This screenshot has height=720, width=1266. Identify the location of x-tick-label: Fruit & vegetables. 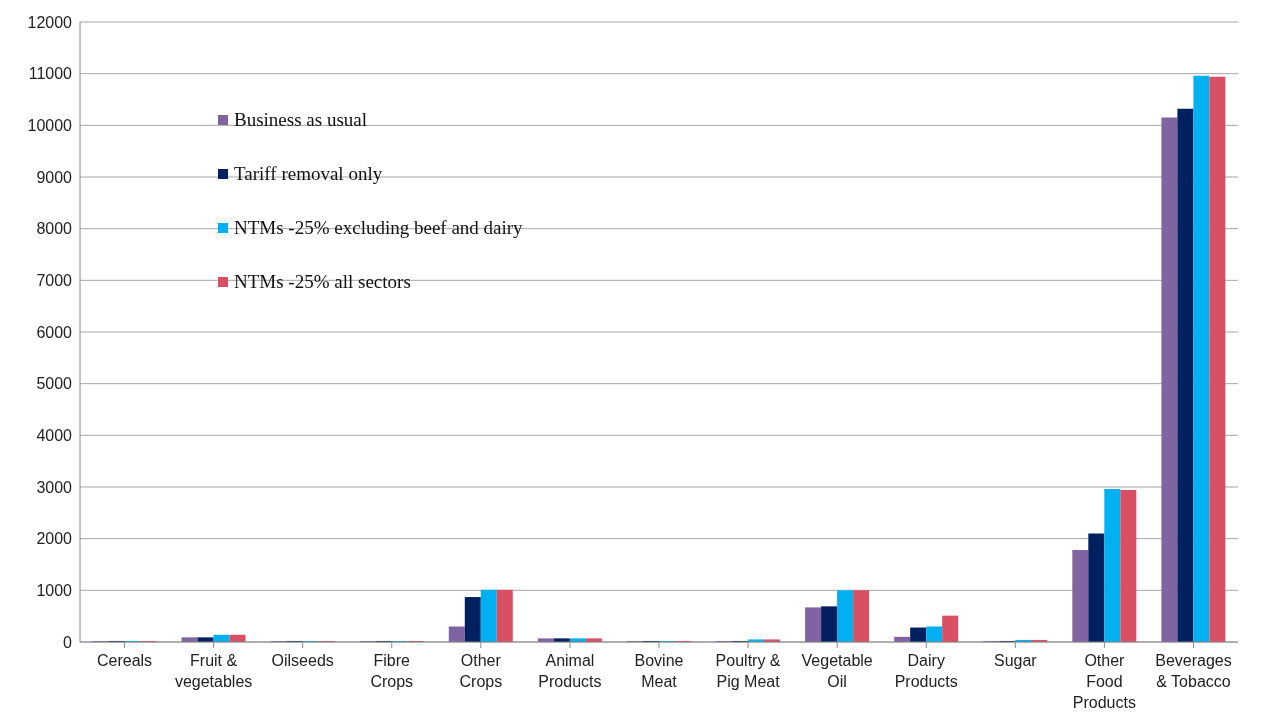
(213, 671).